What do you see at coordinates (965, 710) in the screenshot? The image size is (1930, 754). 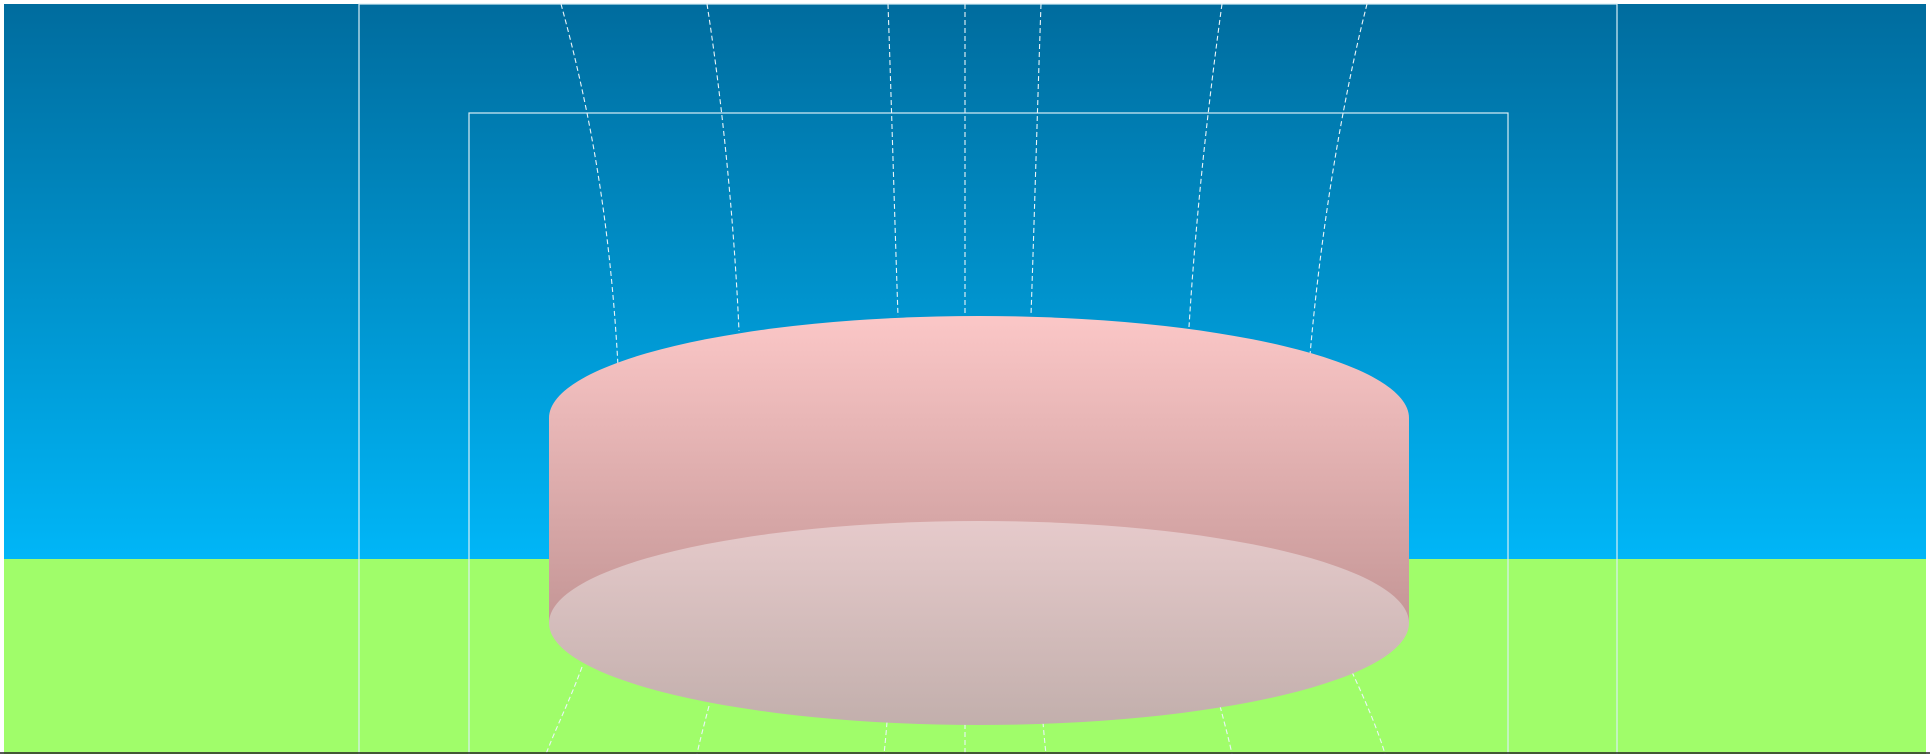 I see `lower-streamlines` at bounding box center [965, 710].